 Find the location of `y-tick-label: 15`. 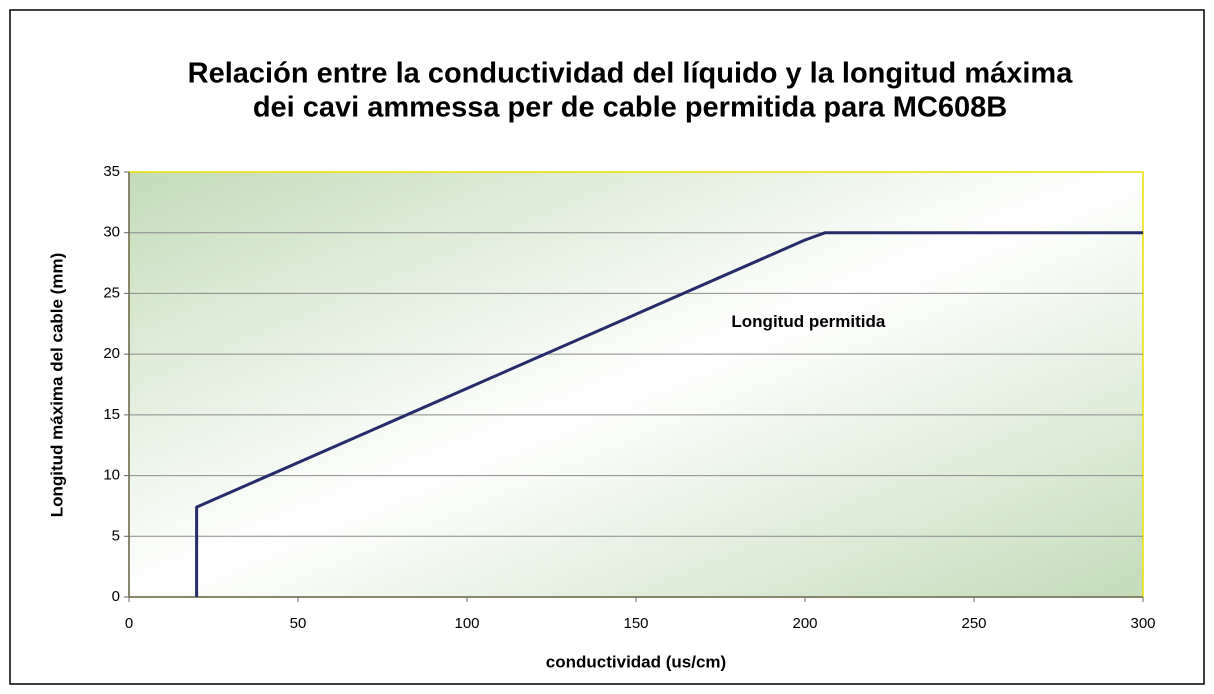

y-tick-label: 15 is located at coordinates (111, 414).